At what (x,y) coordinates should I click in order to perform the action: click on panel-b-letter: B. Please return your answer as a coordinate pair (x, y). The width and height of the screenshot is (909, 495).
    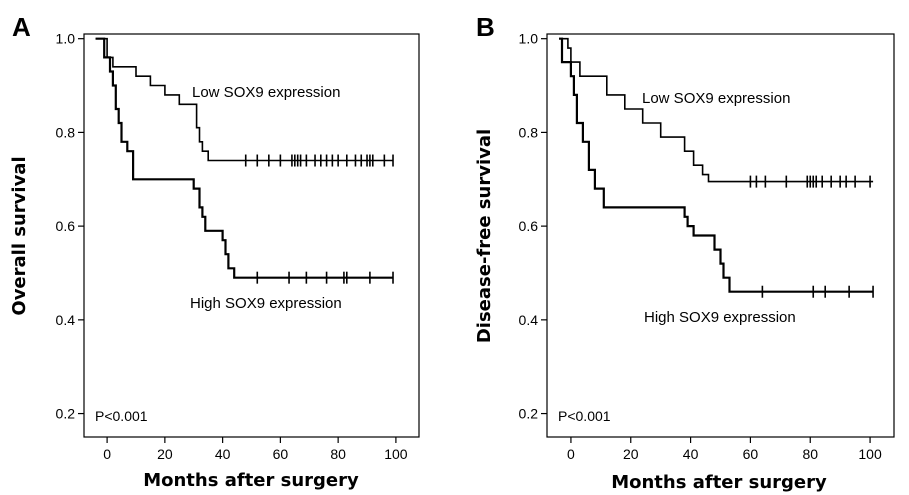
    Looking at the image, I should click on (485, 27).